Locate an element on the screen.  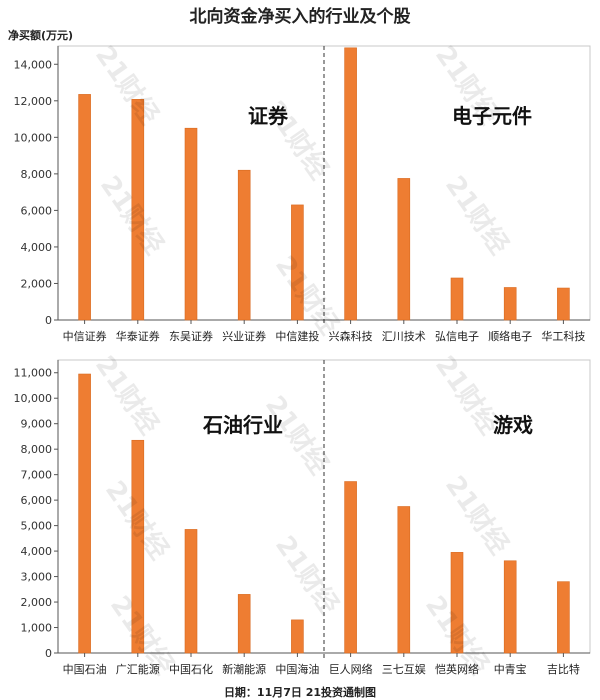
sector-label: 电子元件 is located at coordinates (492, 116).